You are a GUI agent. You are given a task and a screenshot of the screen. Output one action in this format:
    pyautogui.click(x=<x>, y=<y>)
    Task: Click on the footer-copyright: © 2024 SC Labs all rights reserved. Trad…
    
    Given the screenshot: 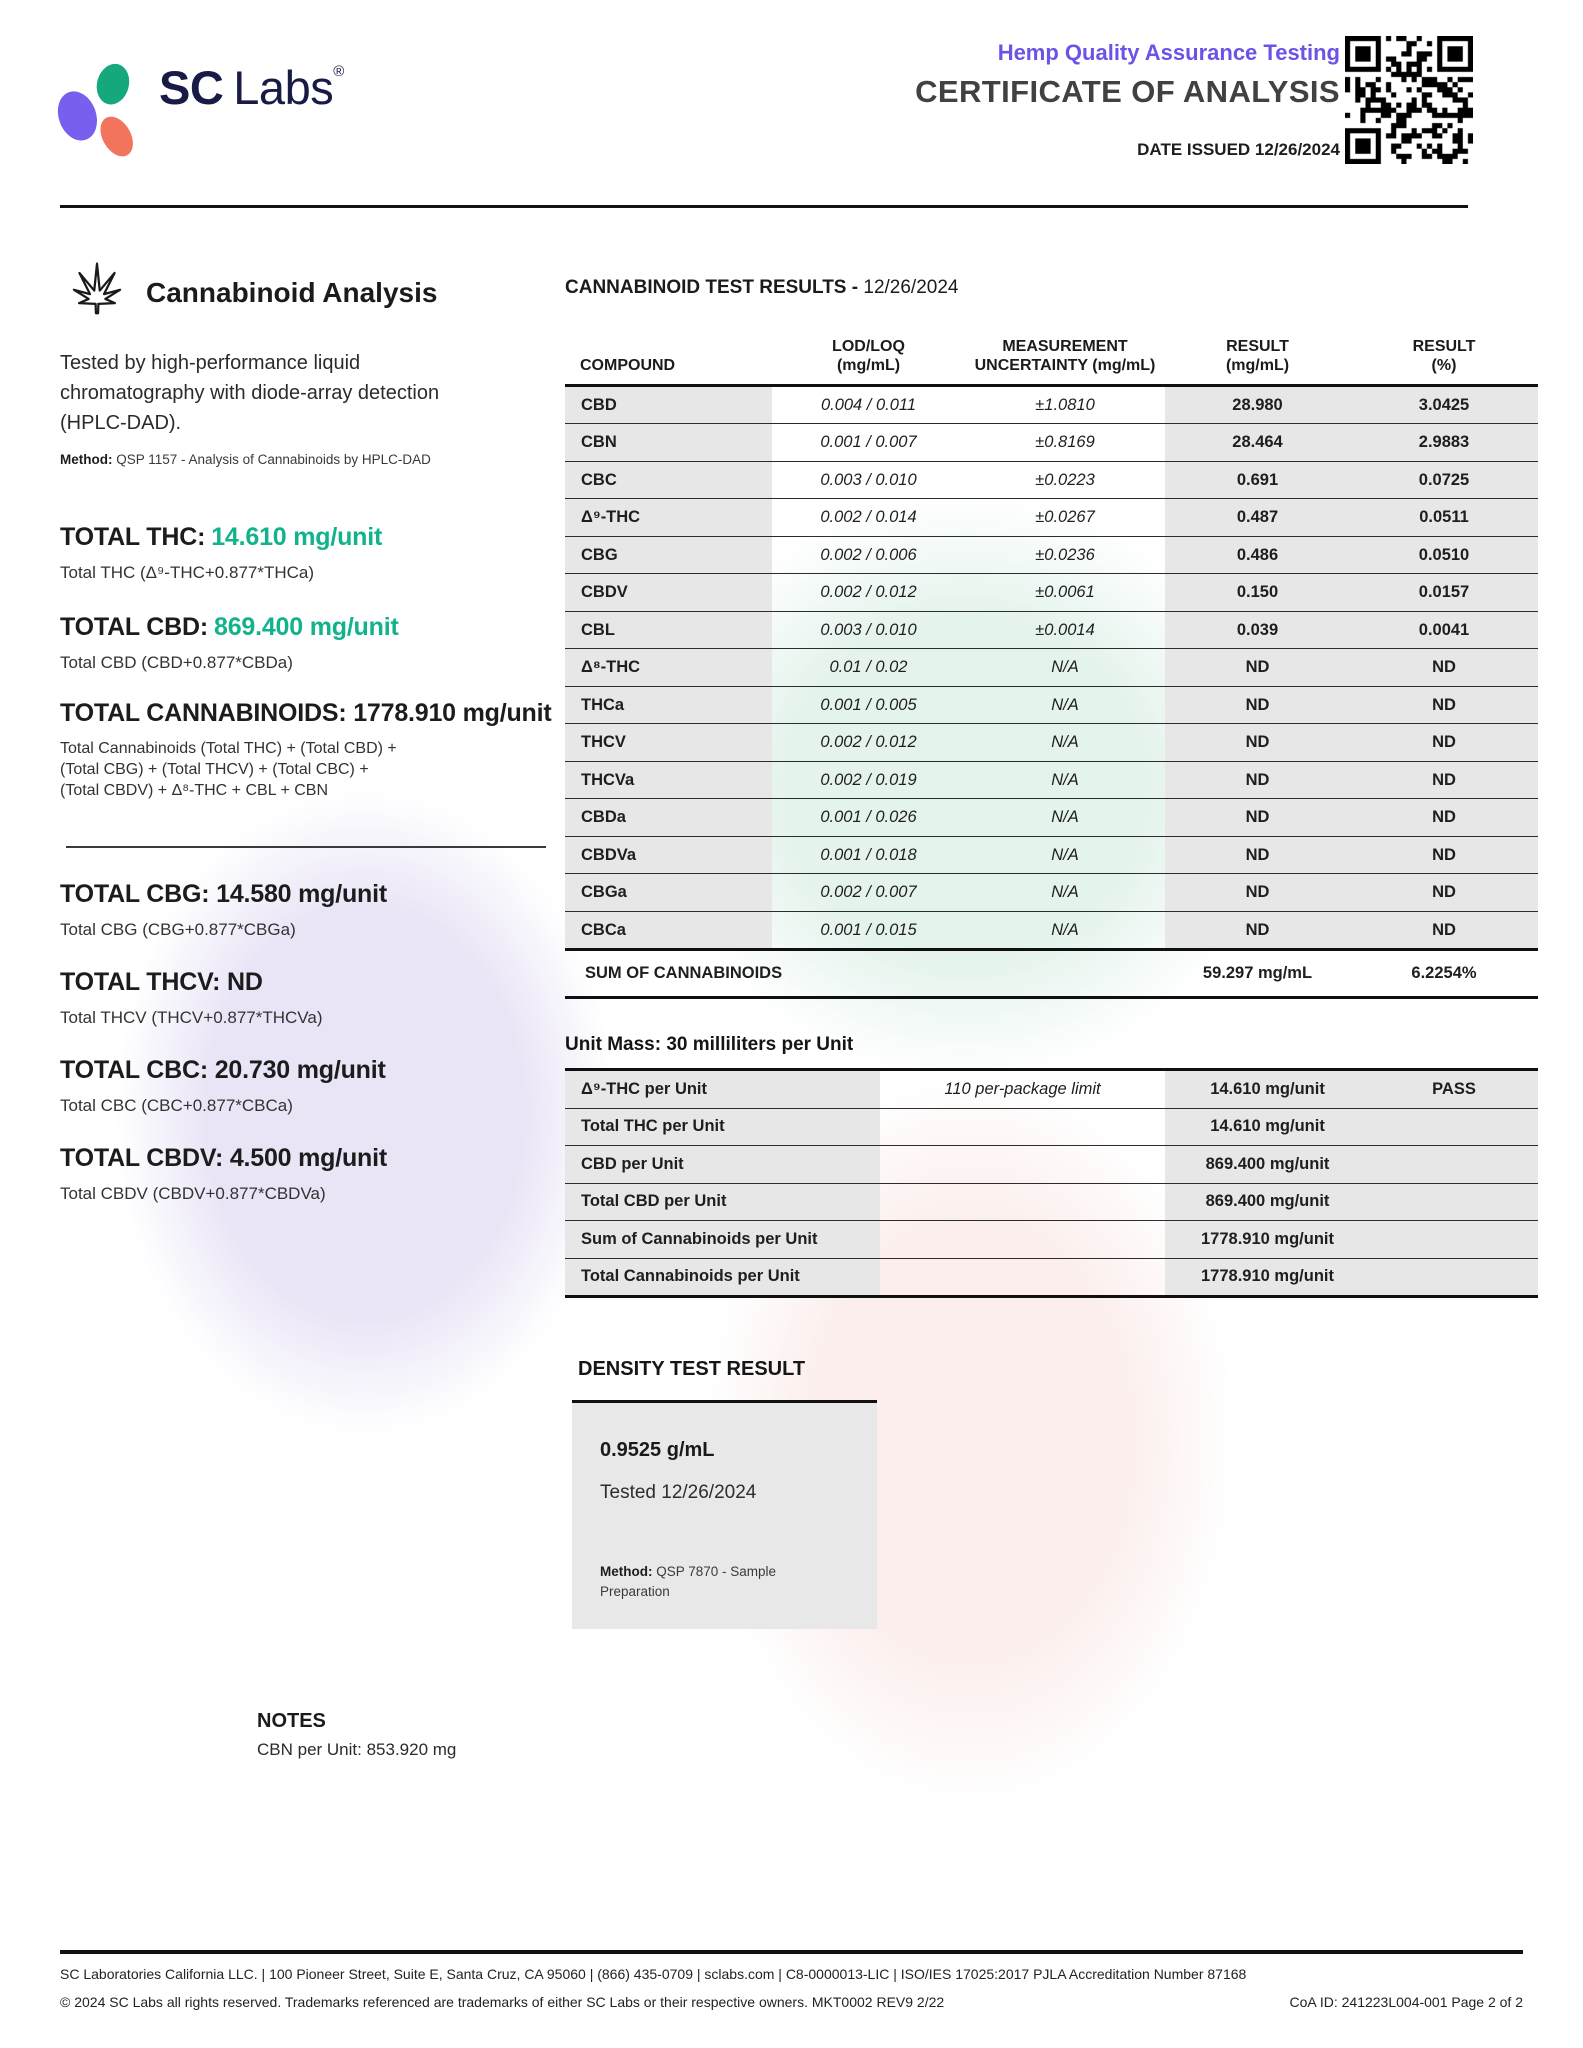 What is the action you would take?
    pyautogui.click(x=502, y=2002)
    